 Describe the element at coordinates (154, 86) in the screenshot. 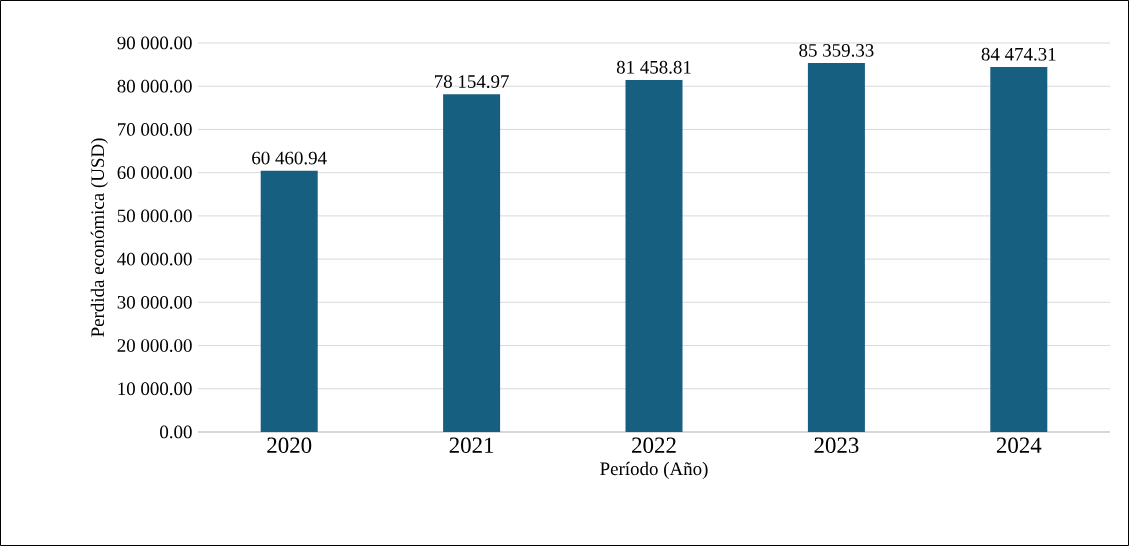

I see `y-tick-label: 80 000.00` at that location.